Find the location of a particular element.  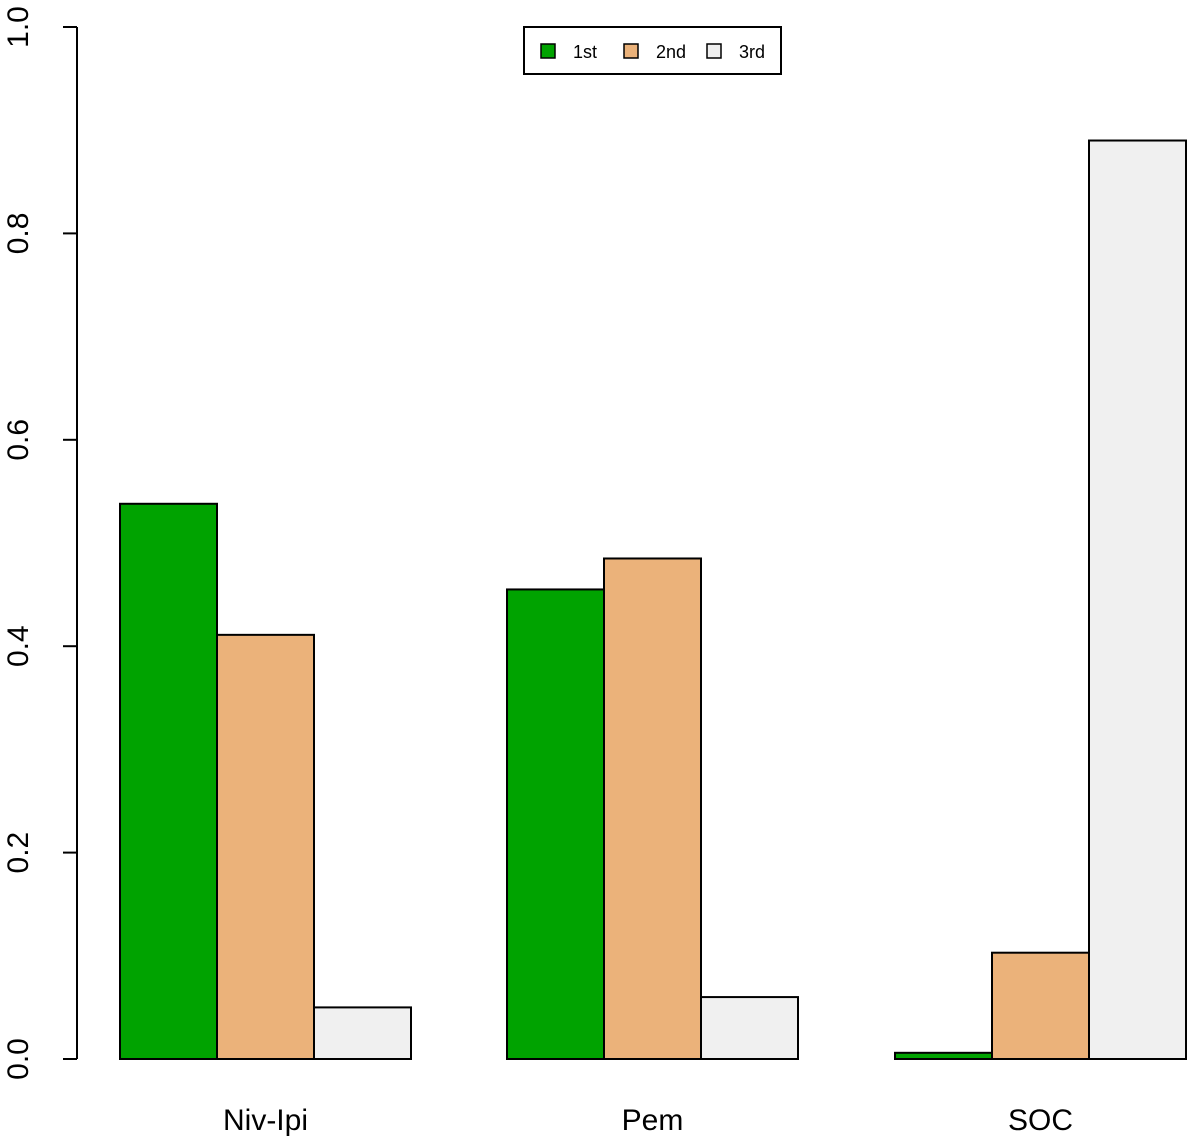

legend: 1st 2nd 3rd is located at coordinates (652, 50).